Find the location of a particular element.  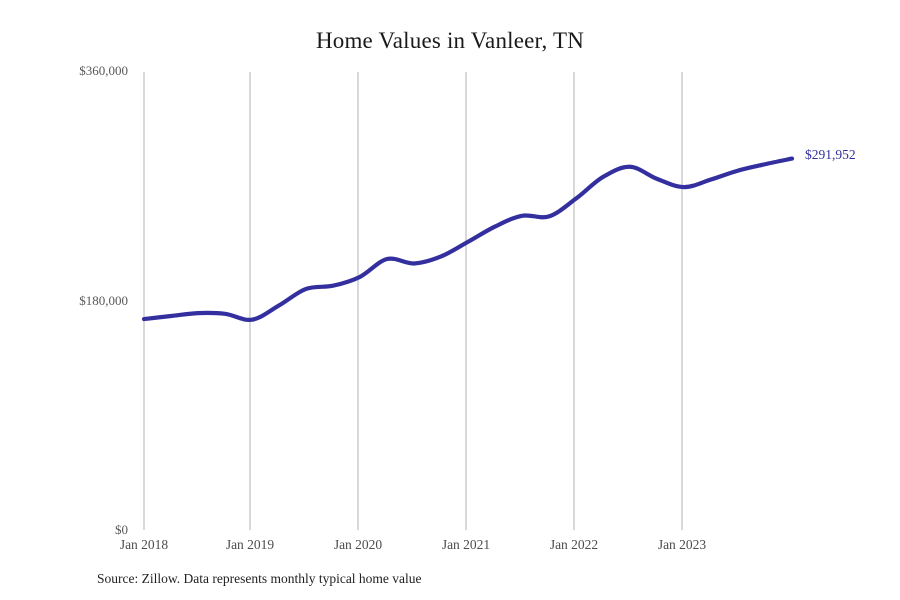

chart-title: Home Values in Vanleer, TN is located at coordinates (450, 40).